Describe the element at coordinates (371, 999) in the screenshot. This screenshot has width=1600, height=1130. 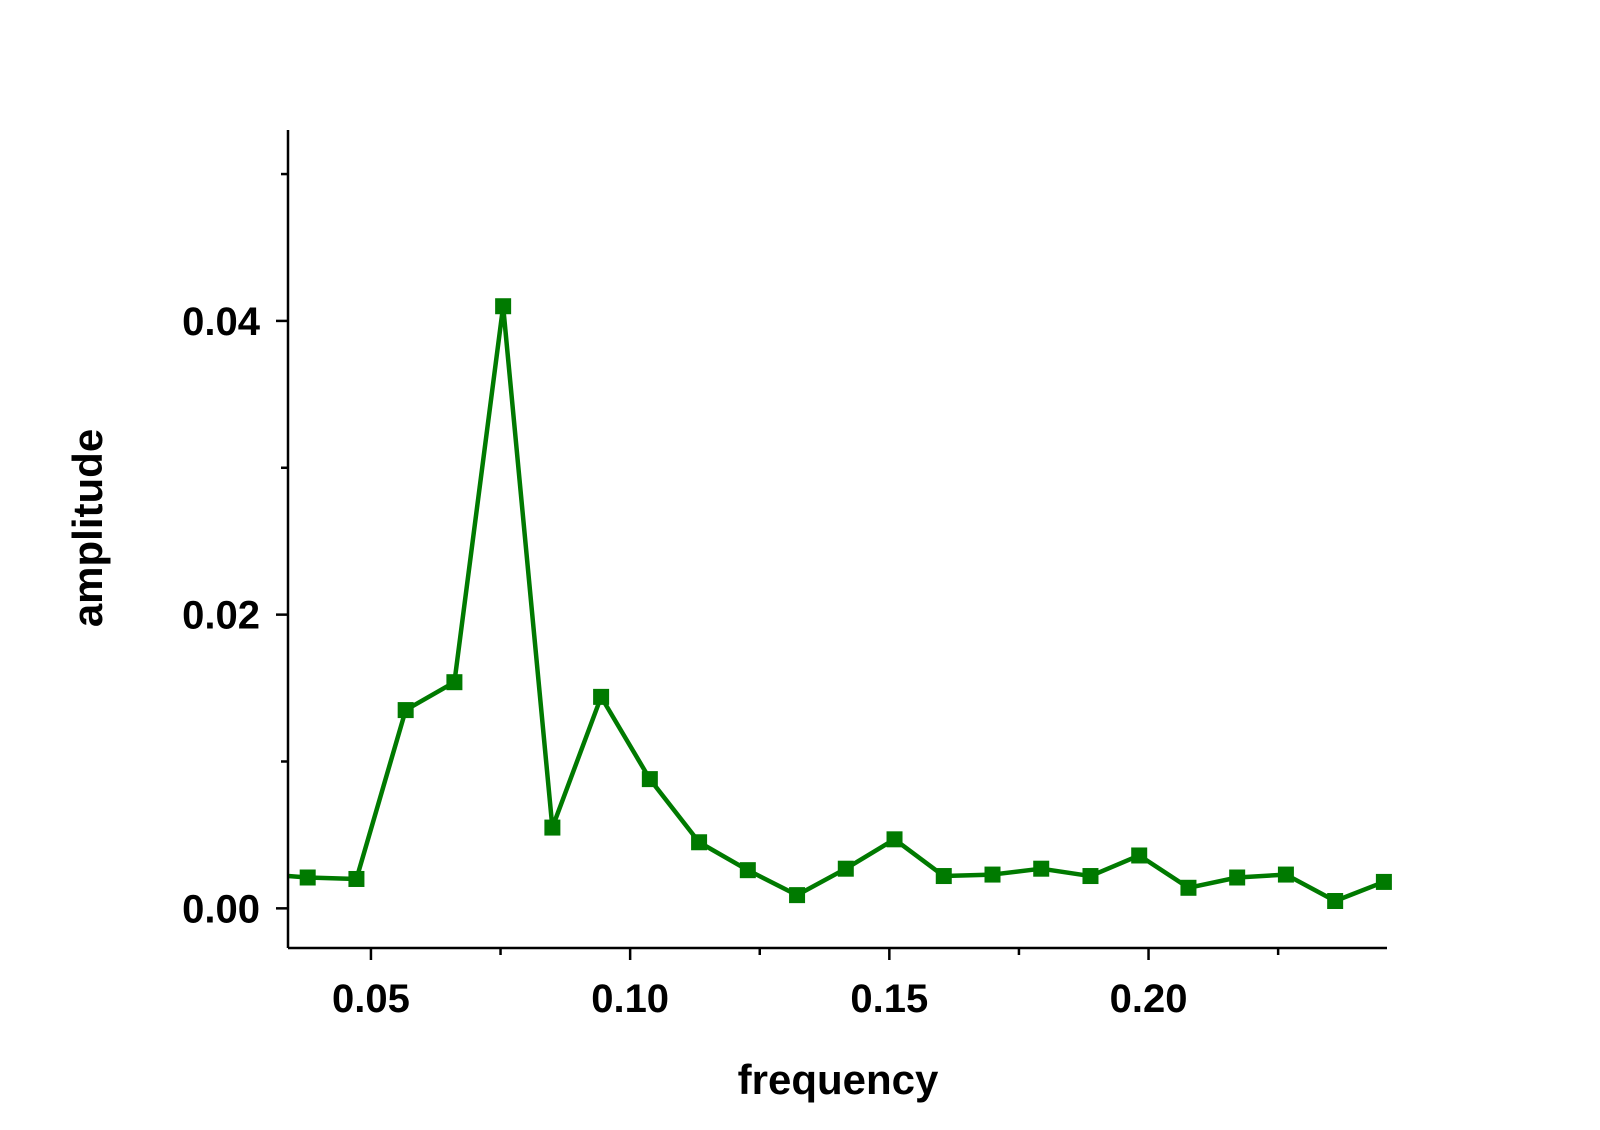
I see `x-tick-label: 0.05` at that location.